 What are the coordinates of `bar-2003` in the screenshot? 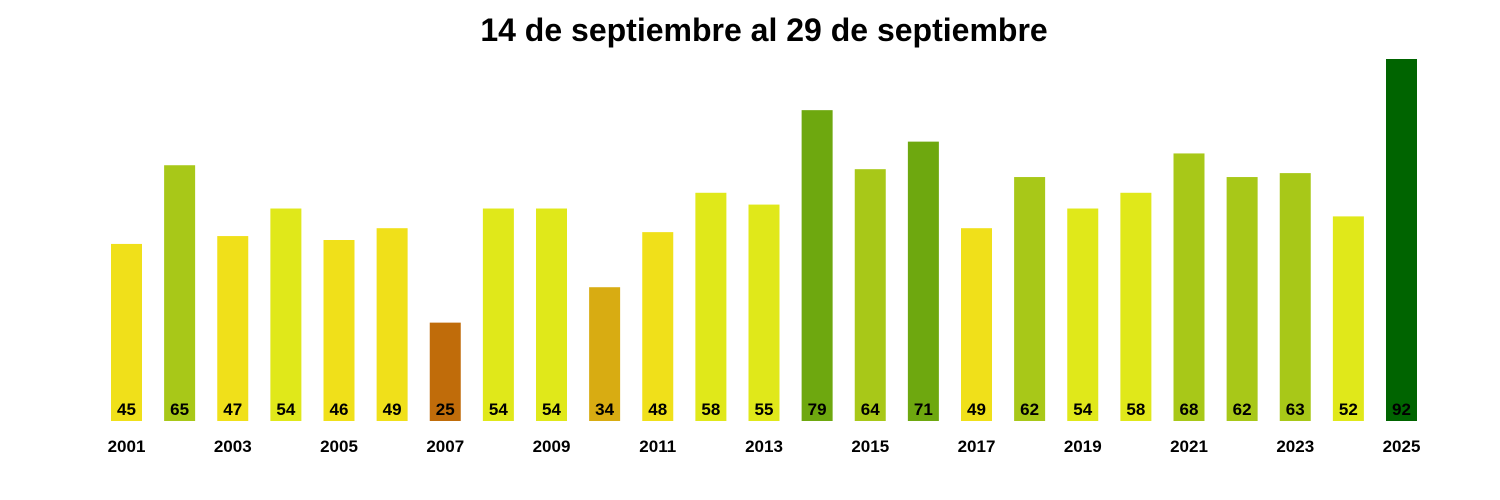 It's located at (233, 328).